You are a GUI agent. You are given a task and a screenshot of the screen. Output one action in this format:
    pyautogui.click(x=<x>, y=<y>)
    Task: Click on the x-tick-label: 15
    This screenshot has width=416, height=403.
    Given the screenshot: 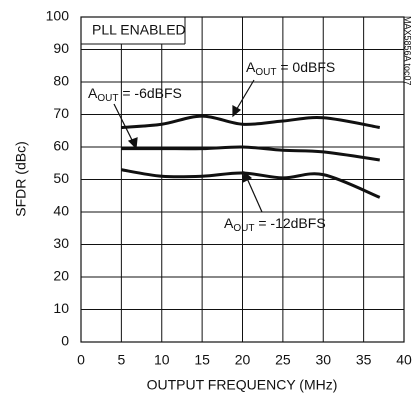 What is the action you would take?
    pyautogui.click(x=202, y=360)
    